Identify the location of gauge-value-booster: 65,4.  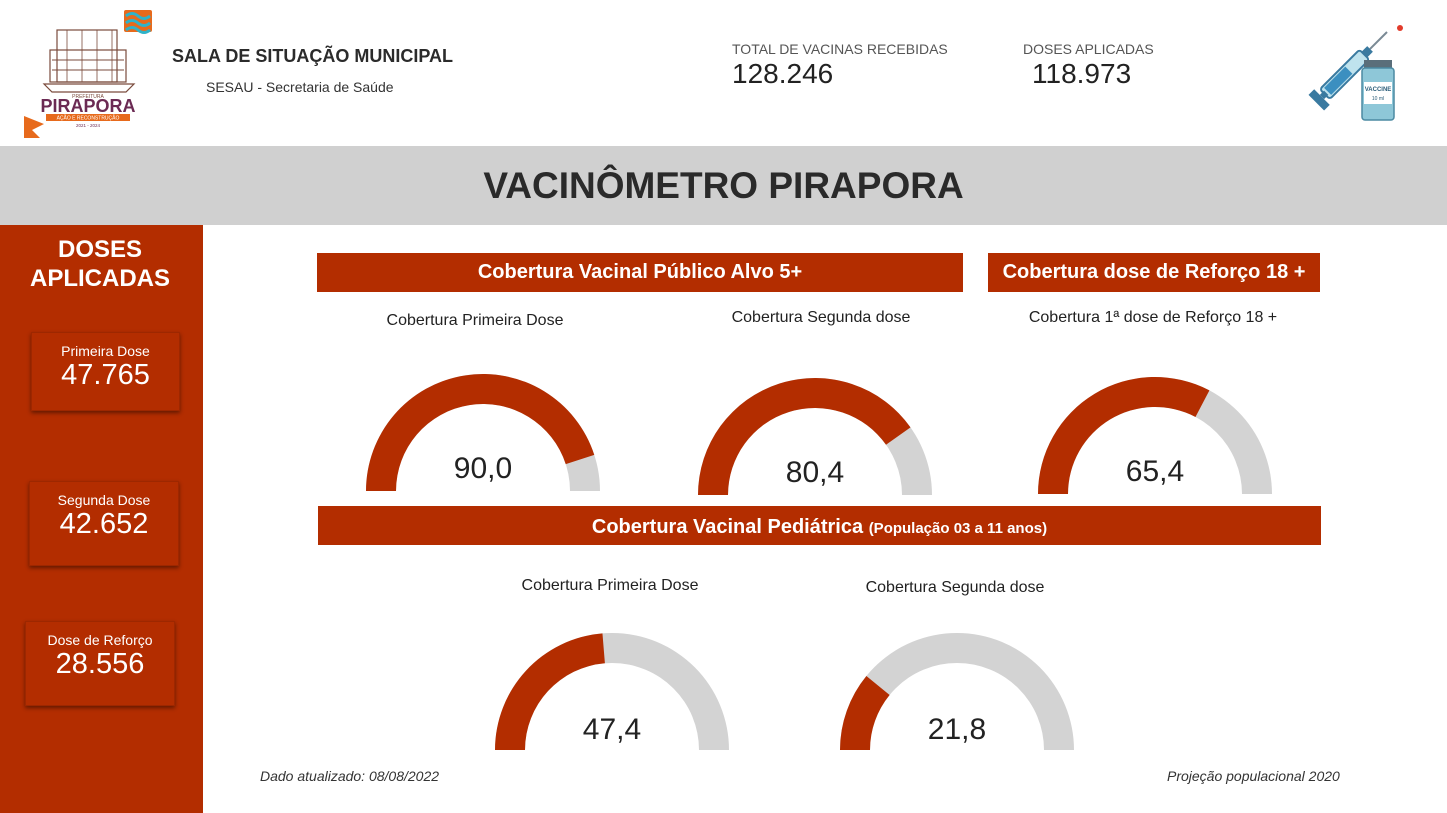
(1155, 471).